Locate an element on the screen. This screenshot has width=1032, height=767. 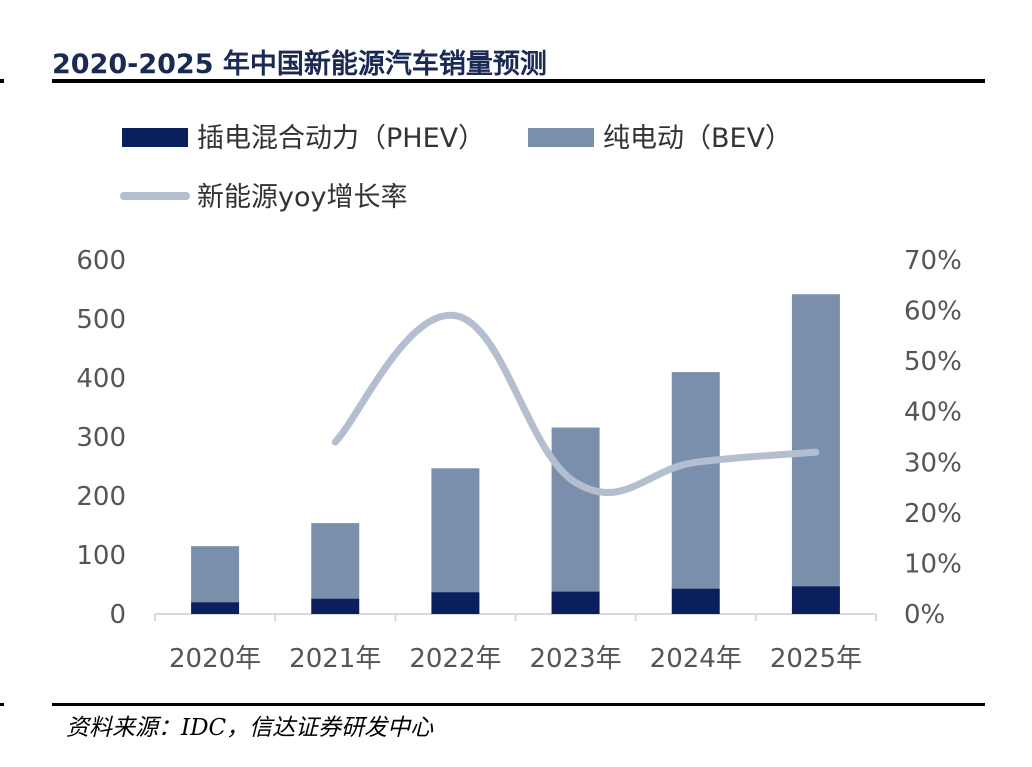
legend-swatch-bev is located at coordinates (561, 137).